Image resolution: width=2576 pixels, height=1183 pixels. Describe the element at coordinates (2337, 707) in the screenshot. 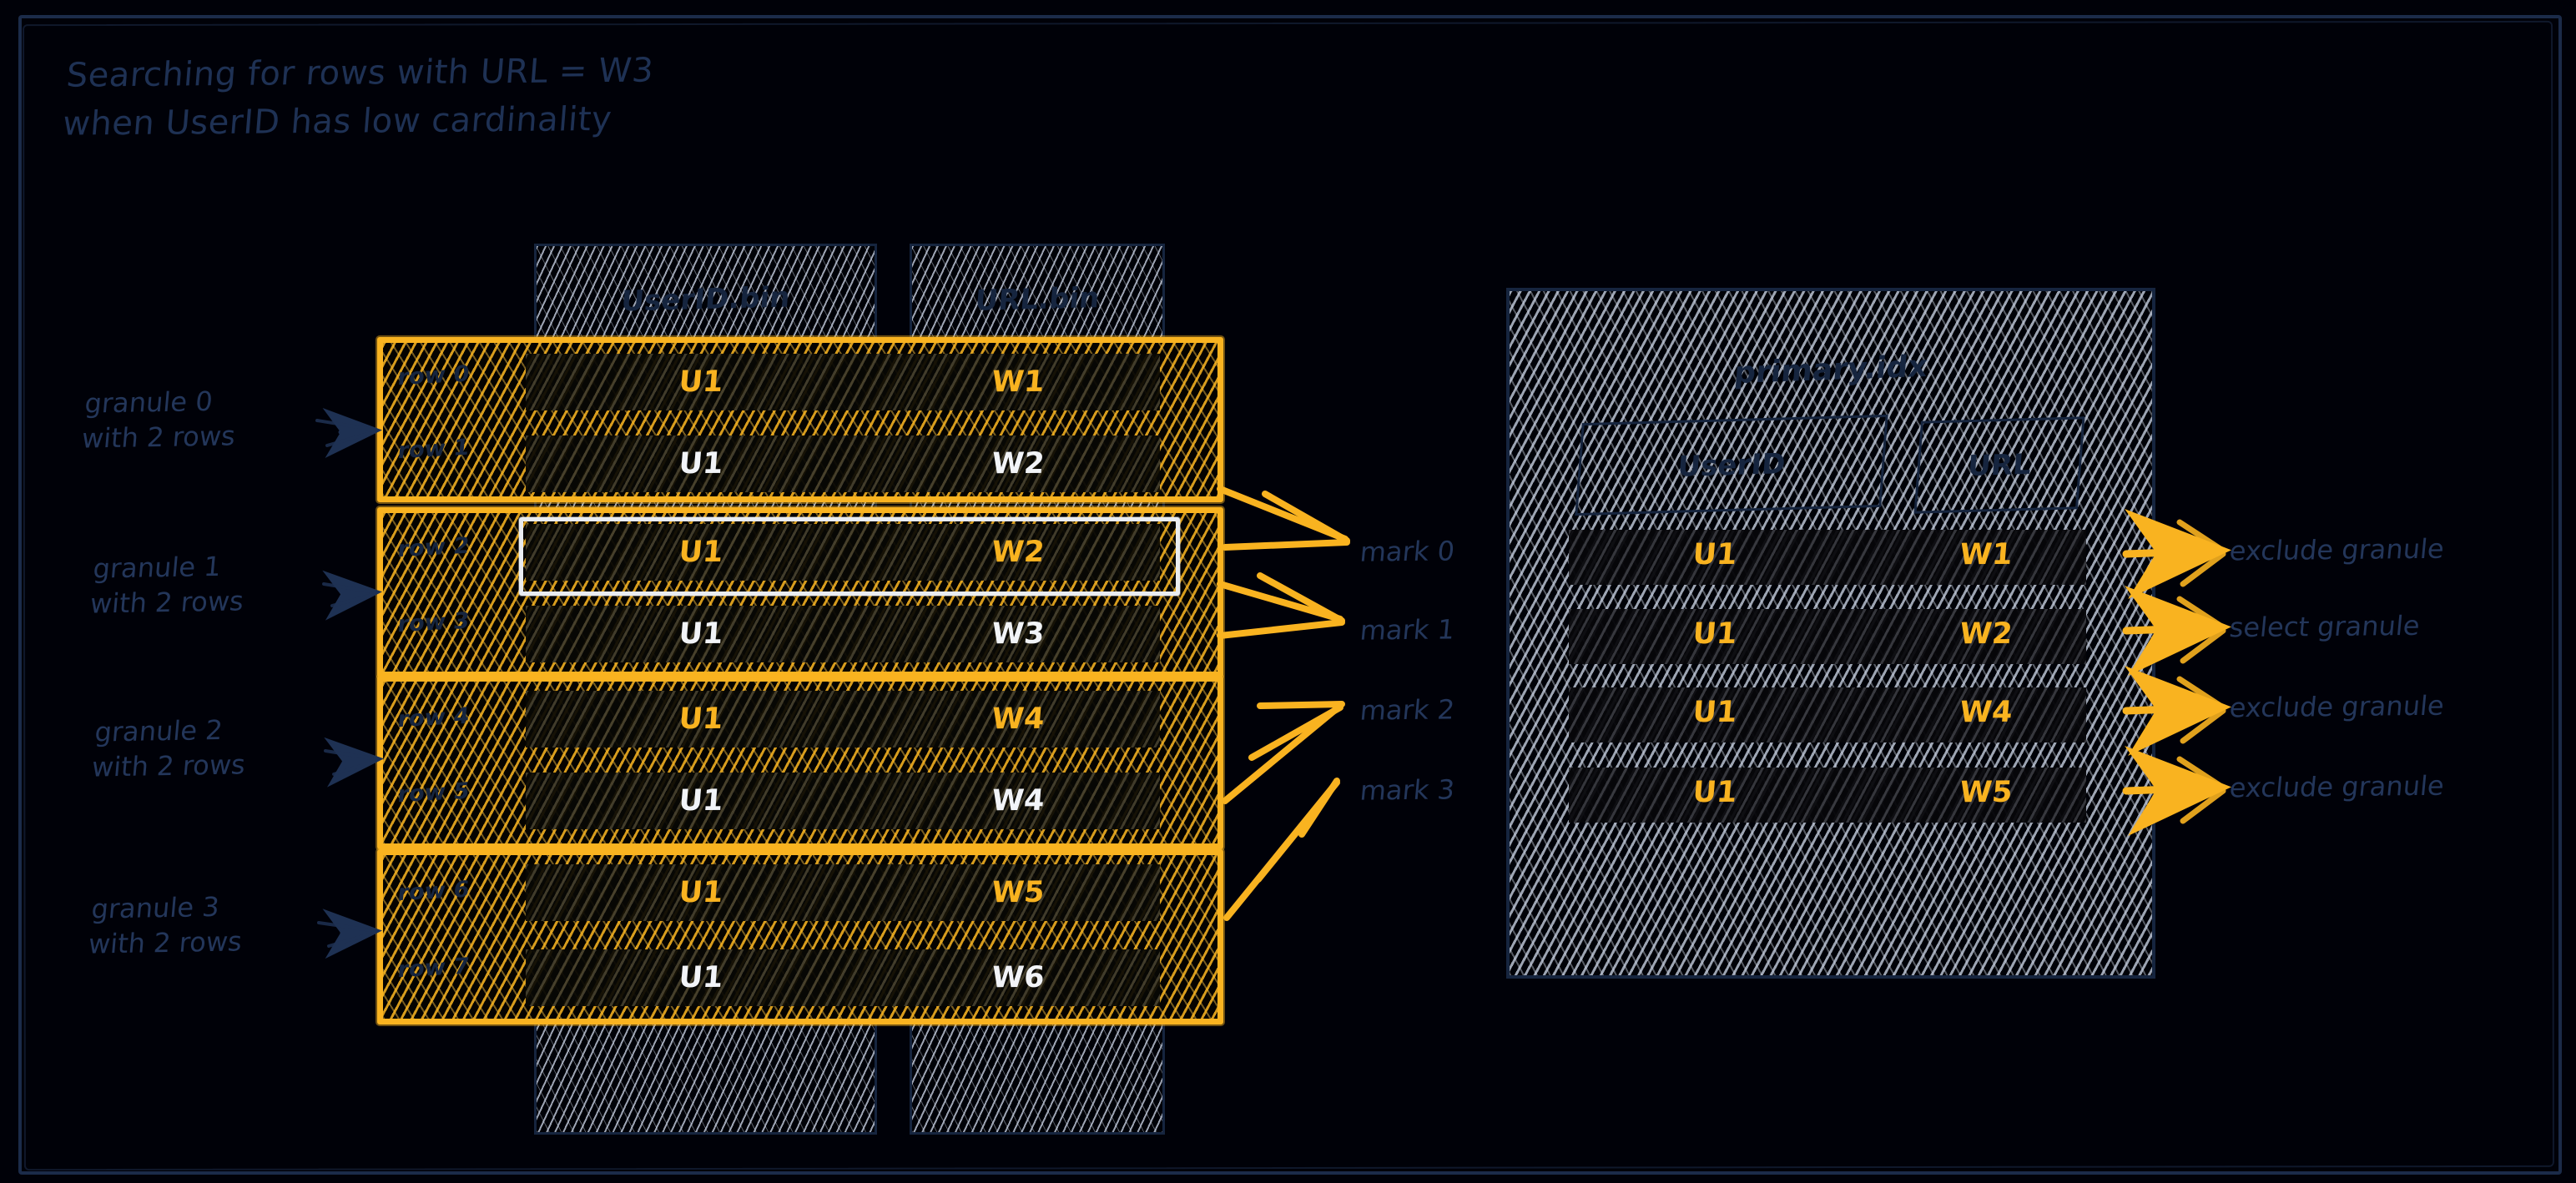

I see `verdict-label-2: exclude granule` at that location.